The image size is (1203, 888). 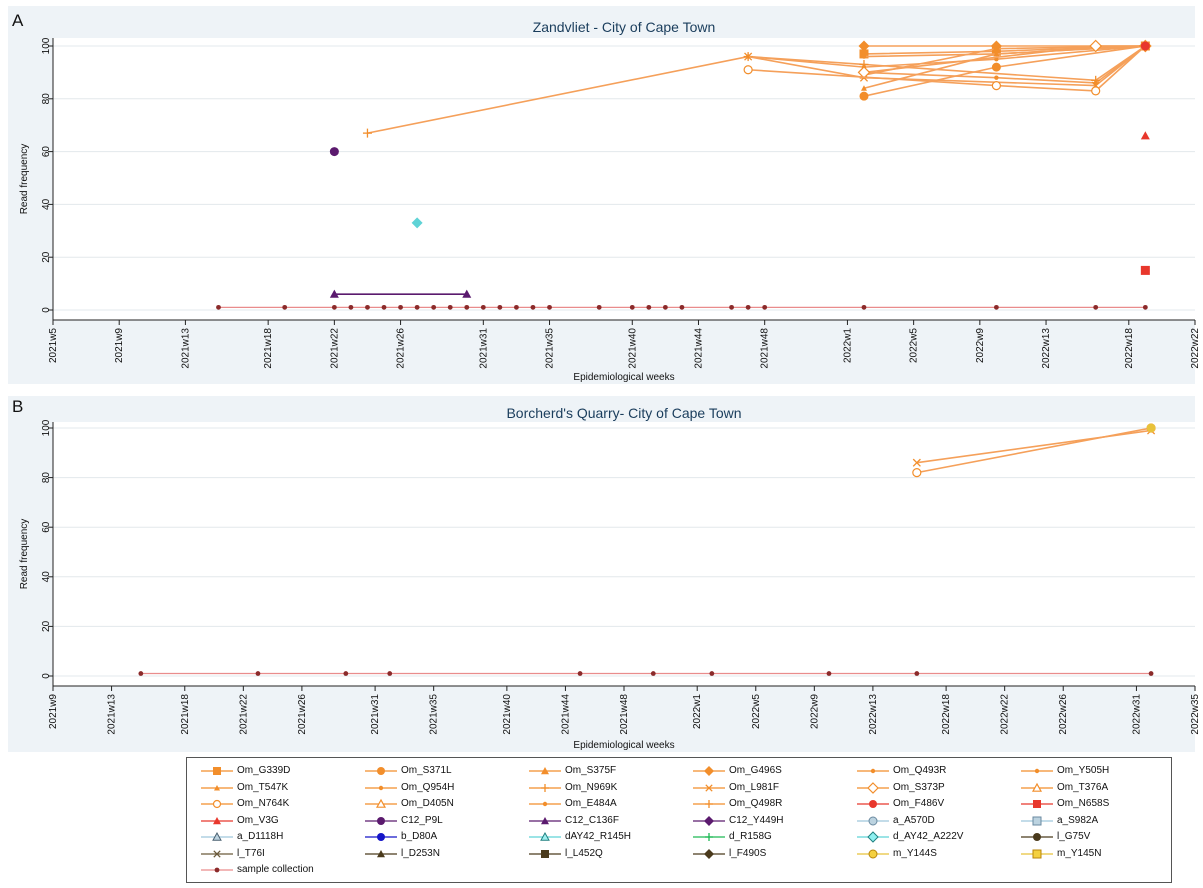 I want to click on legend-label: Om_F486V, so click(x=919, y=803).